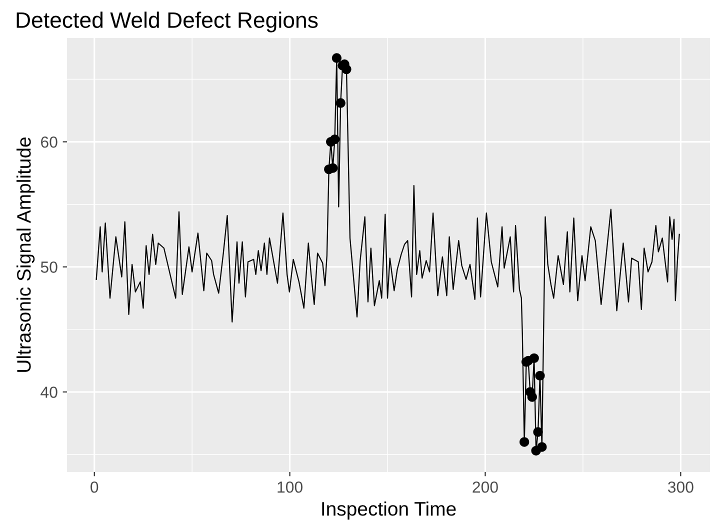  What do you see at coordinates (49, 392) in the screenshot?
I see `y-tick-label: 40` at bounding box center [49, 392].